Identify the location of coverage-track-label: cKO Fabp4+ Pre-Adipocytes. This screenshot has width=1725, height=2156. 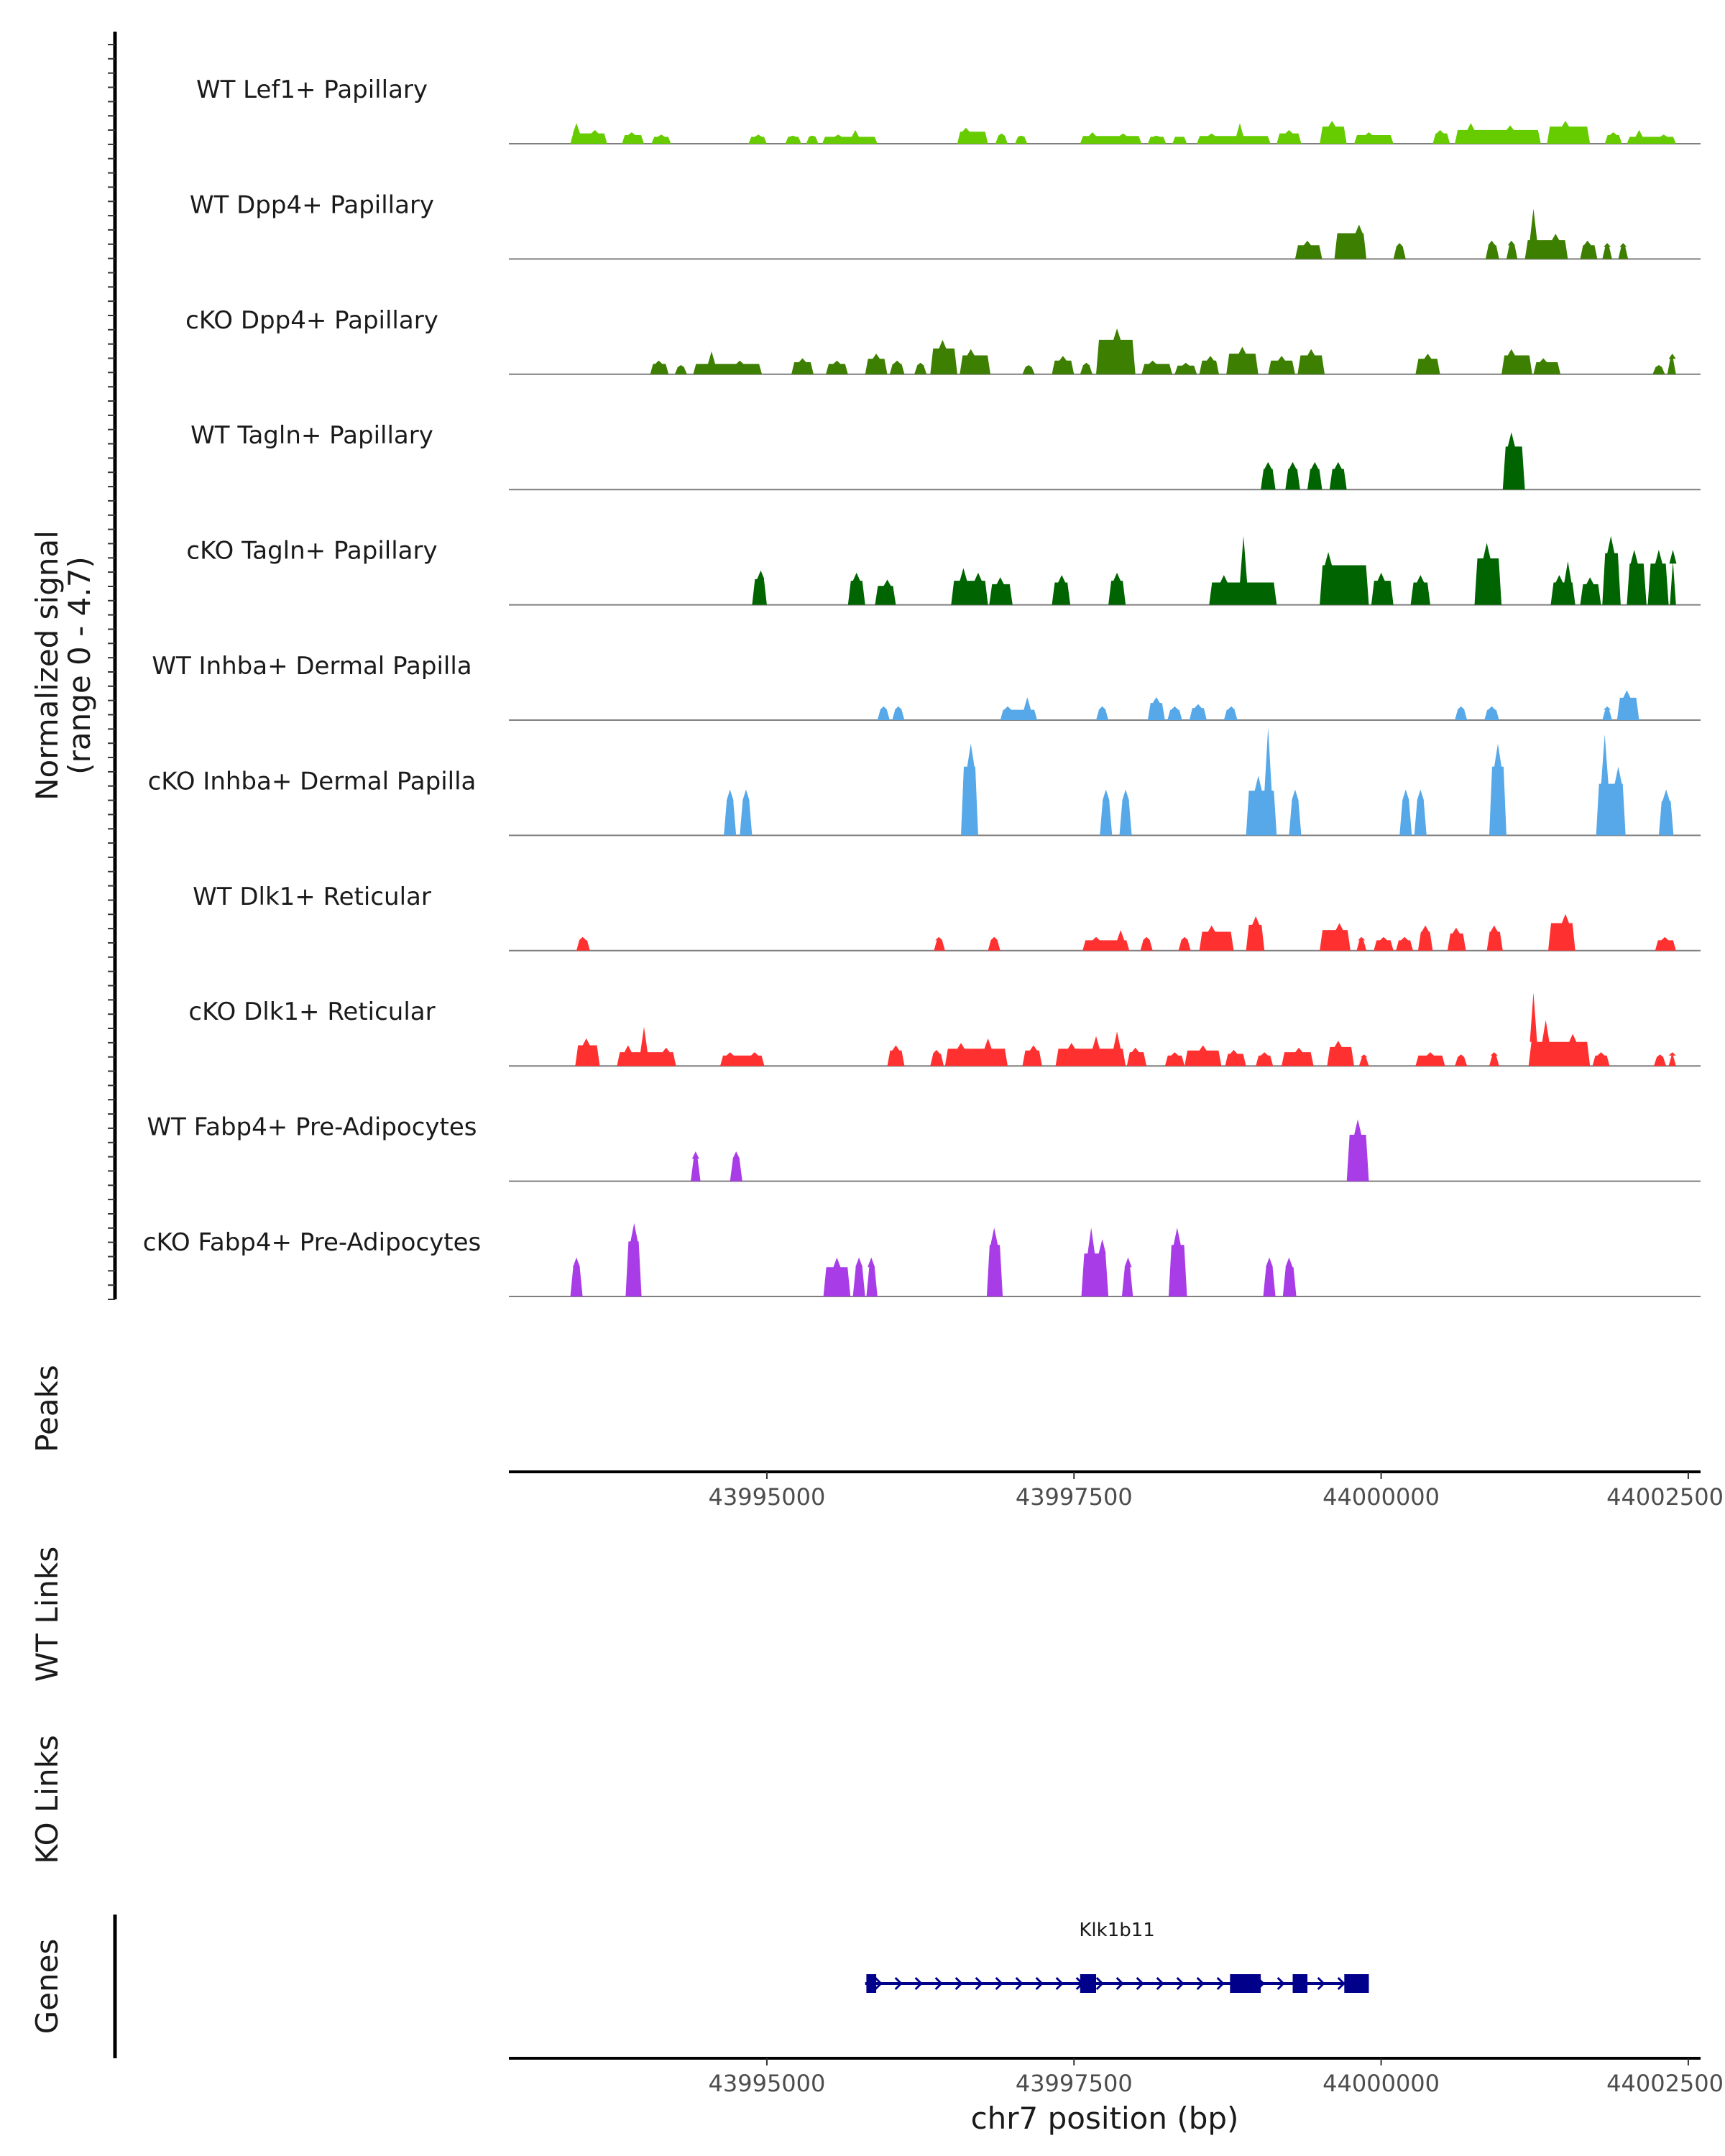
(312, 1242).